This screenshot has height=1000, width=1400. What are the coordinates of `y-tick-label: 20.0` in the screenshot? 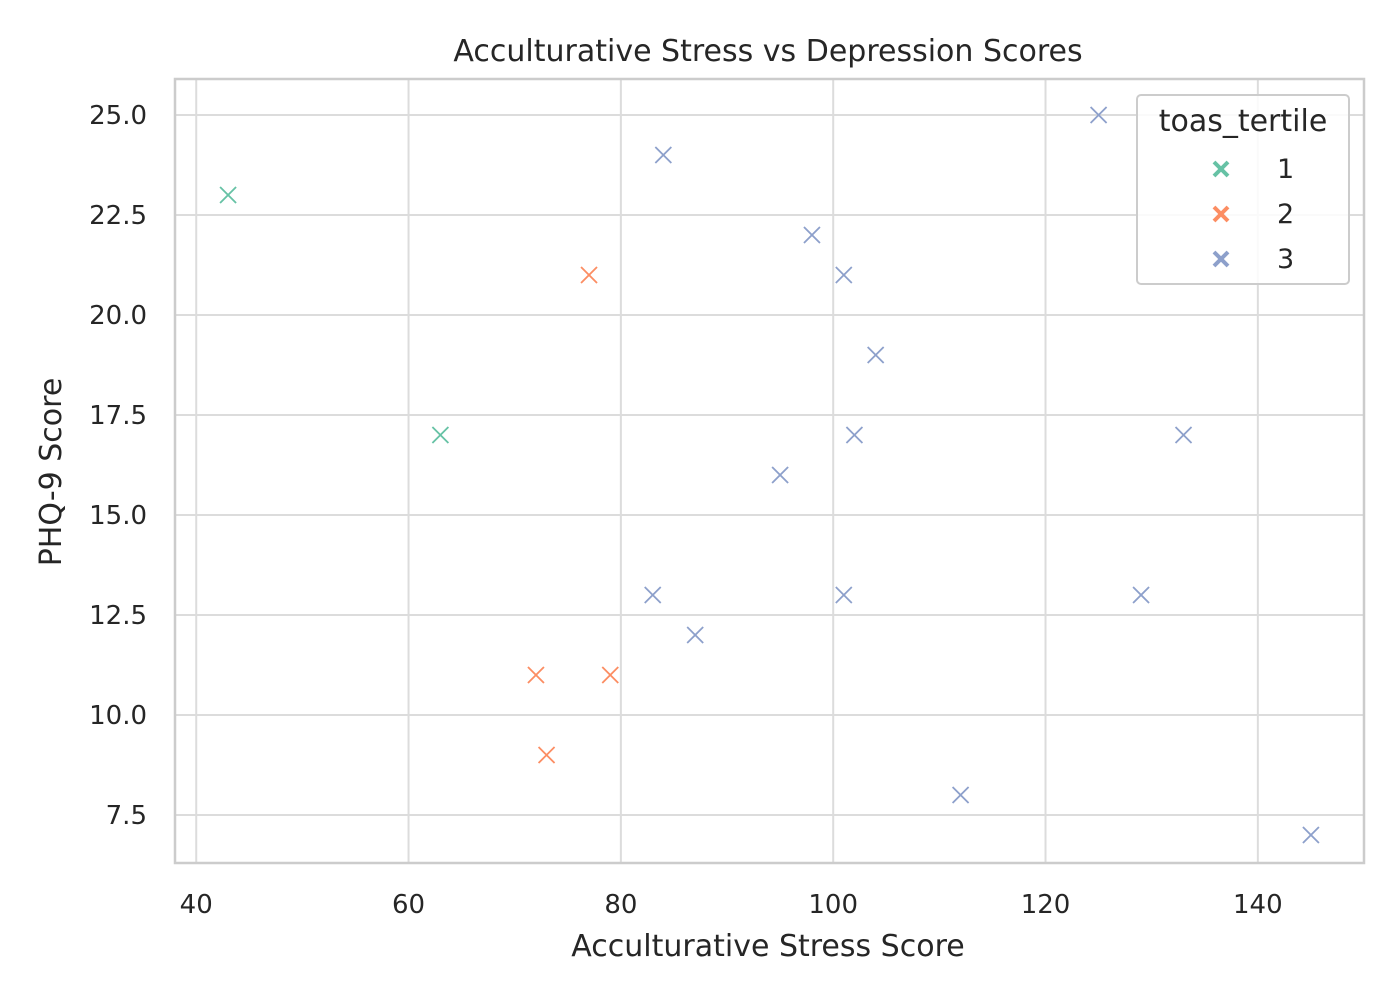 It's located at (118, 316).